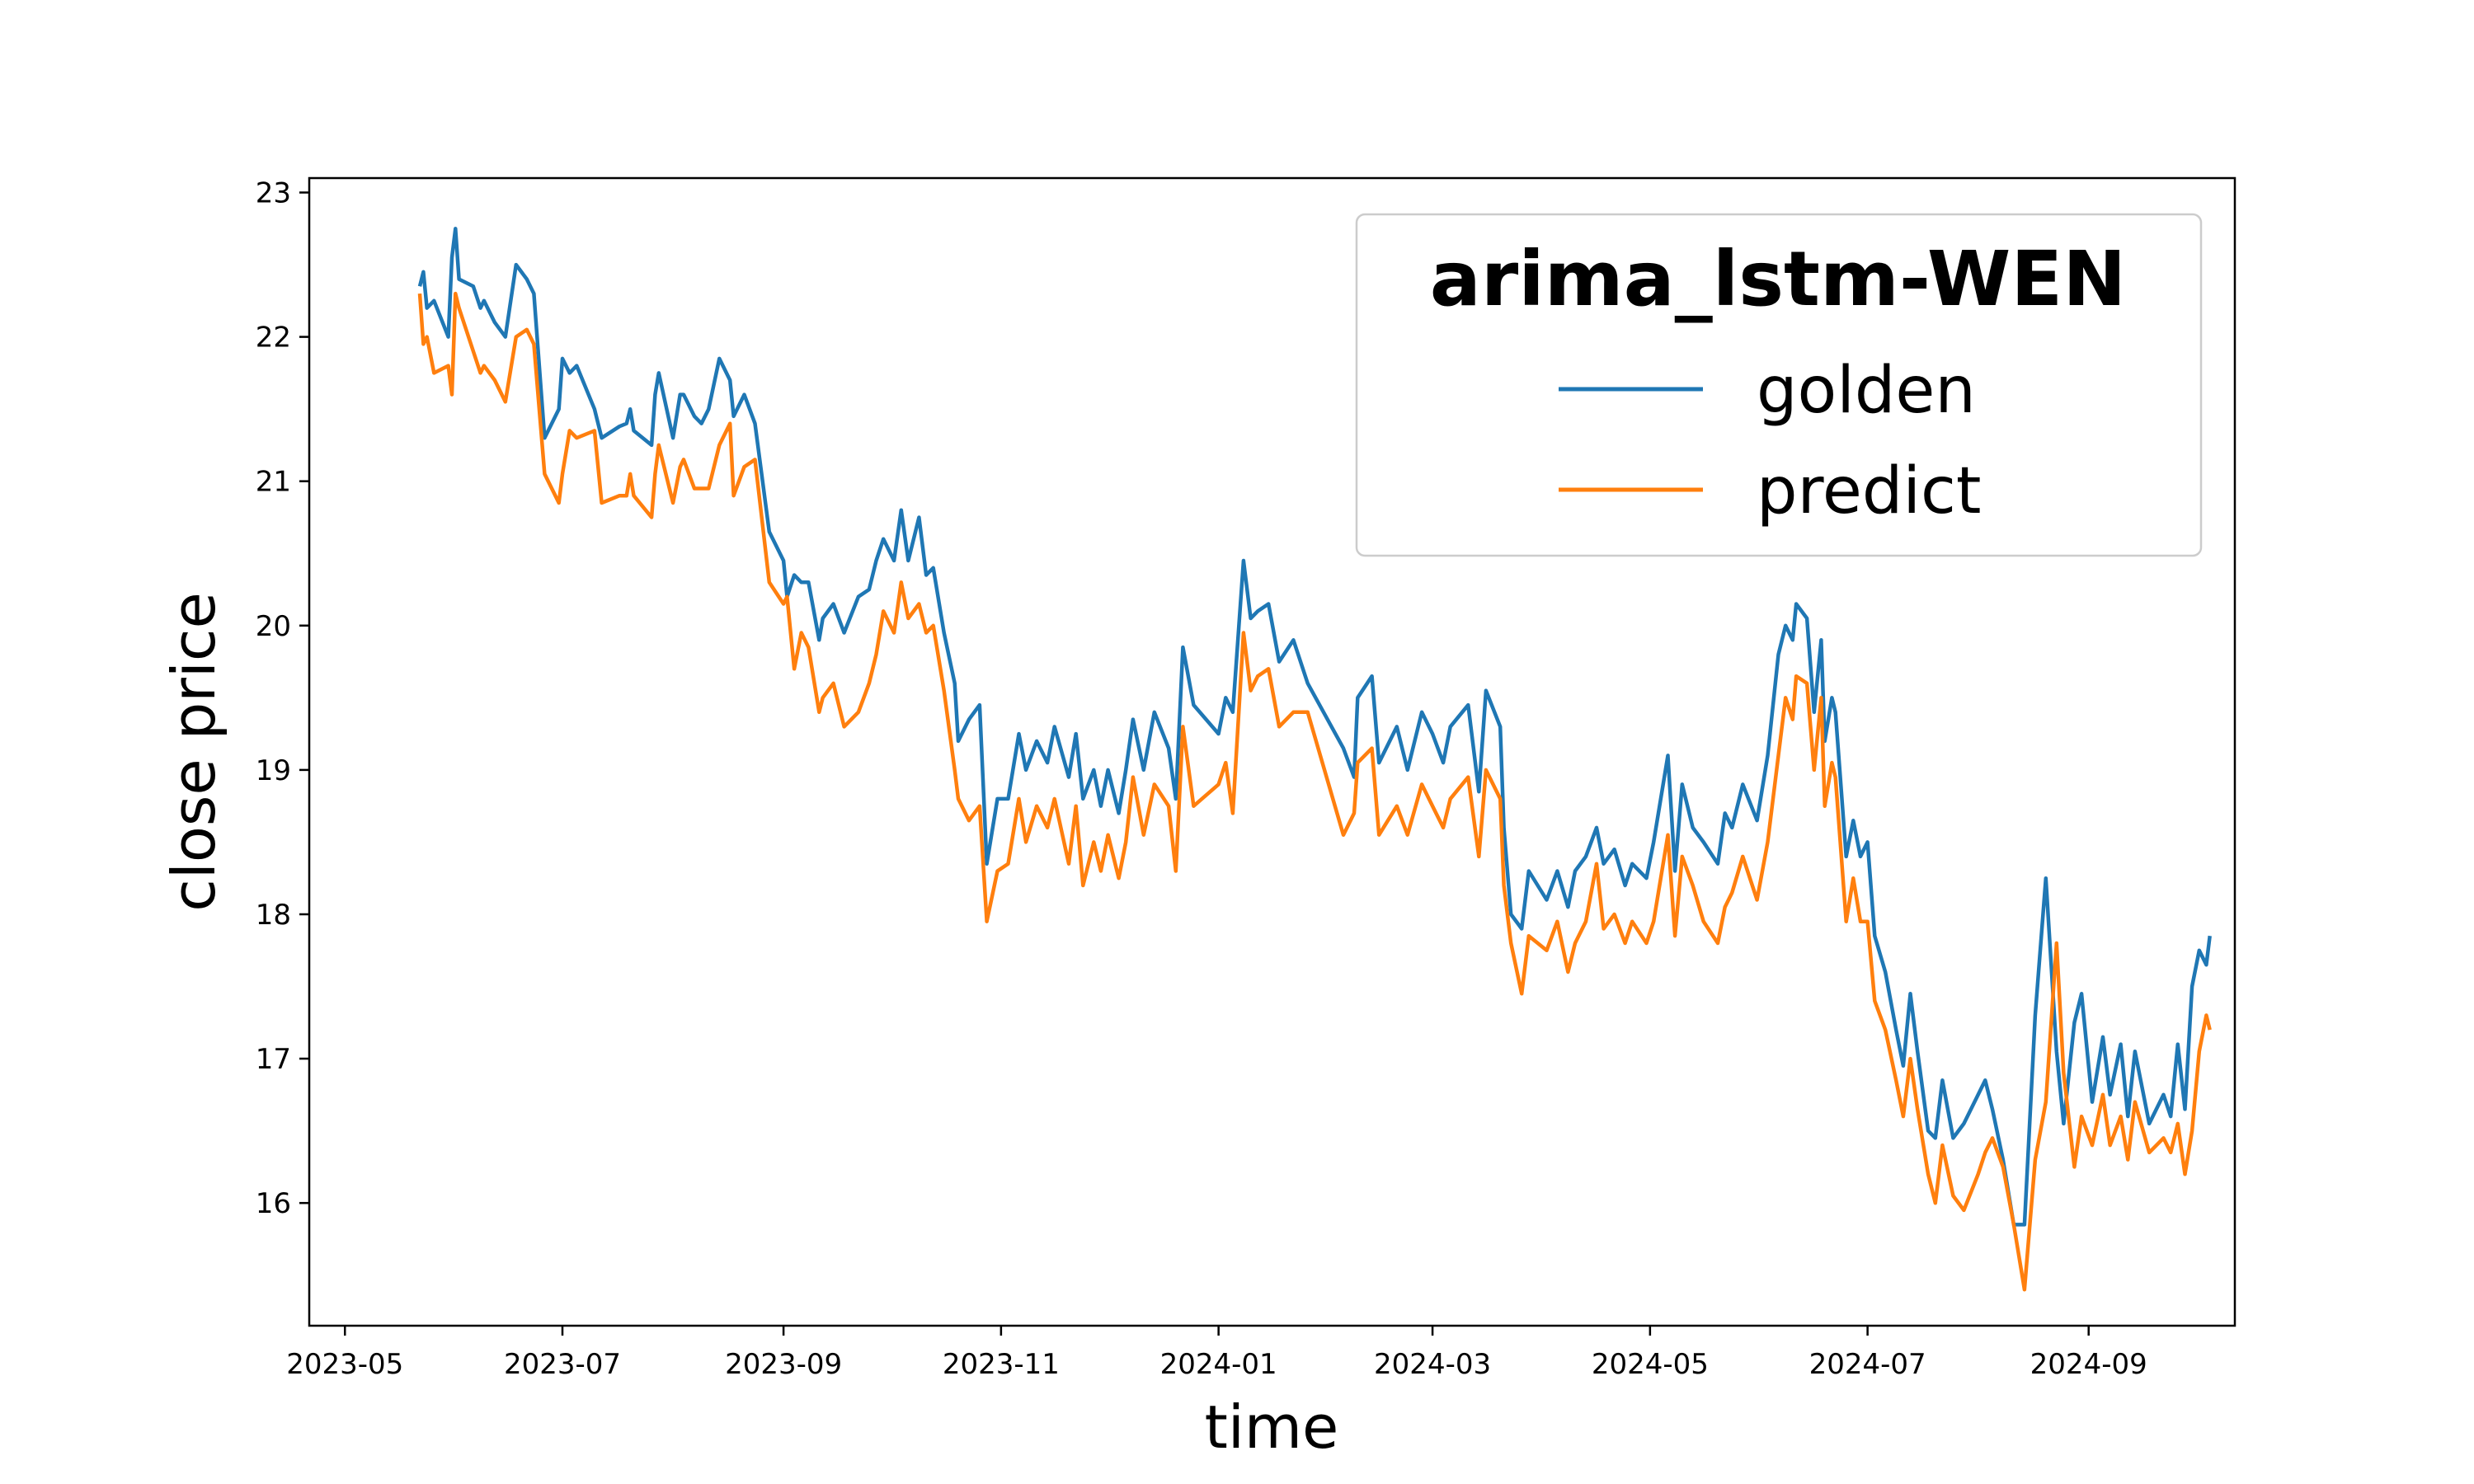 This screenshot has height=1484, width=2474. Describe the element at coordinates (273, 915) in the screenshot. I see `y-tick-label: 18` at that location.